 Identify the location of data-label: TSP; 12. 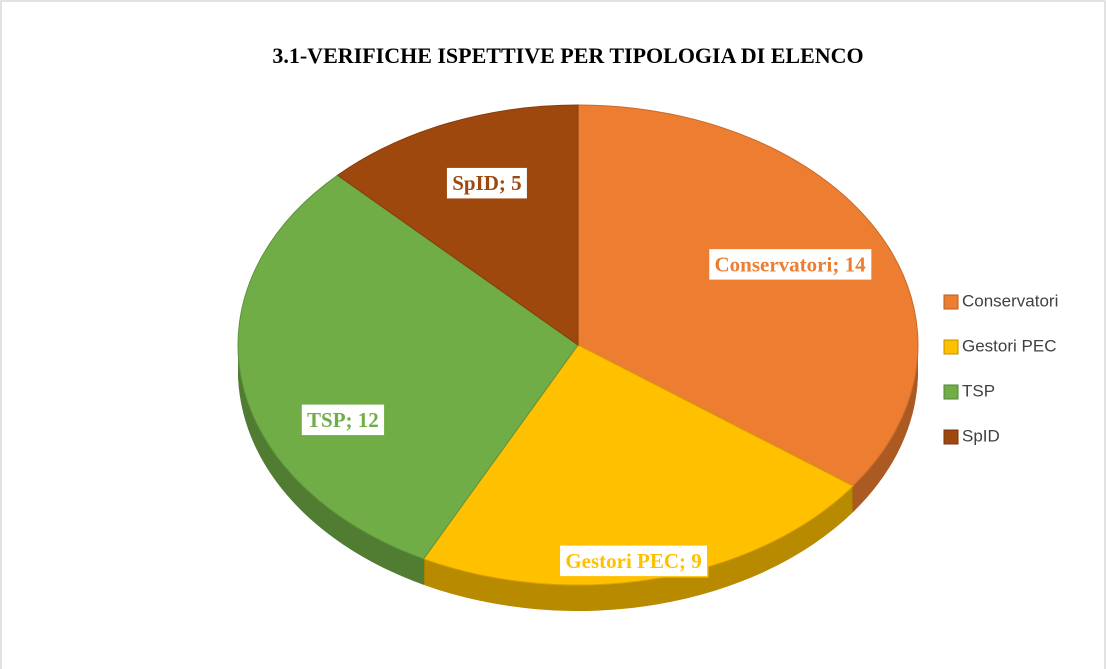
(343, 420).